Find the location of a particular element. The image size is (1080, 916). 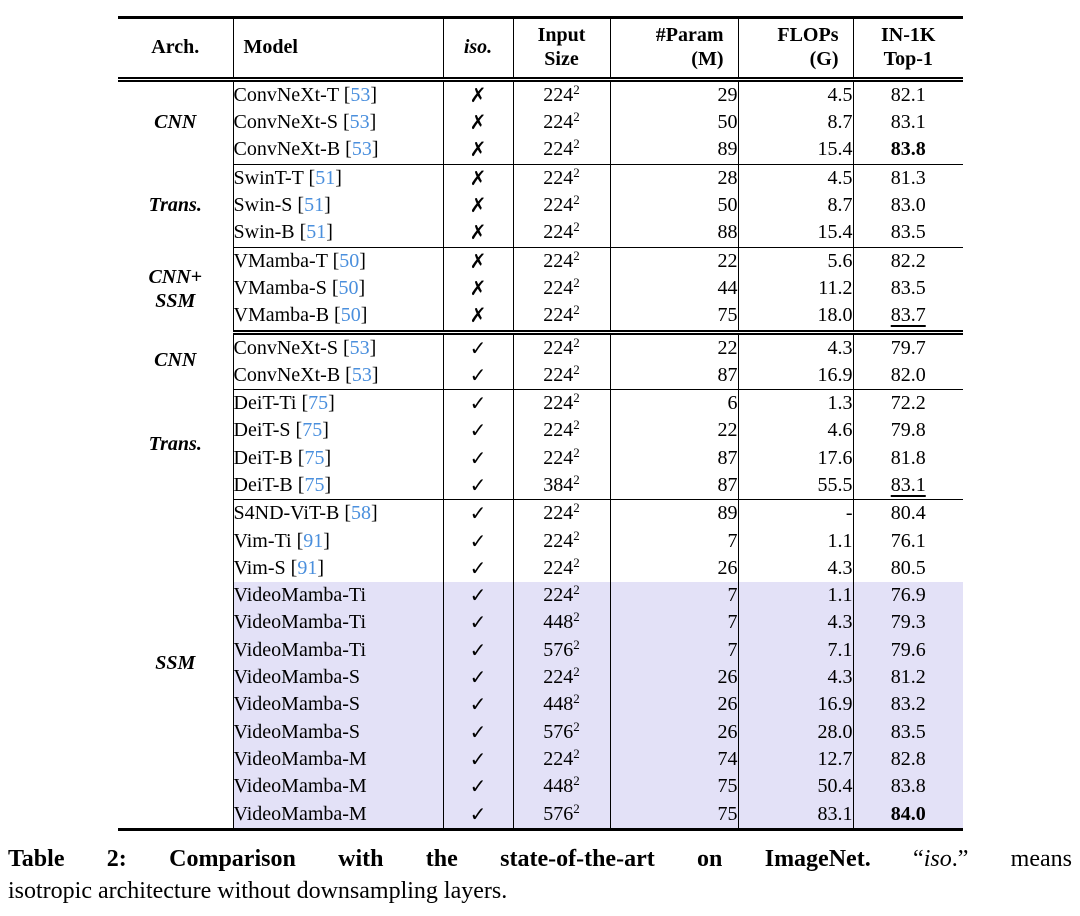

input-size-cell: 4482 is located at coordinates (561, 787).